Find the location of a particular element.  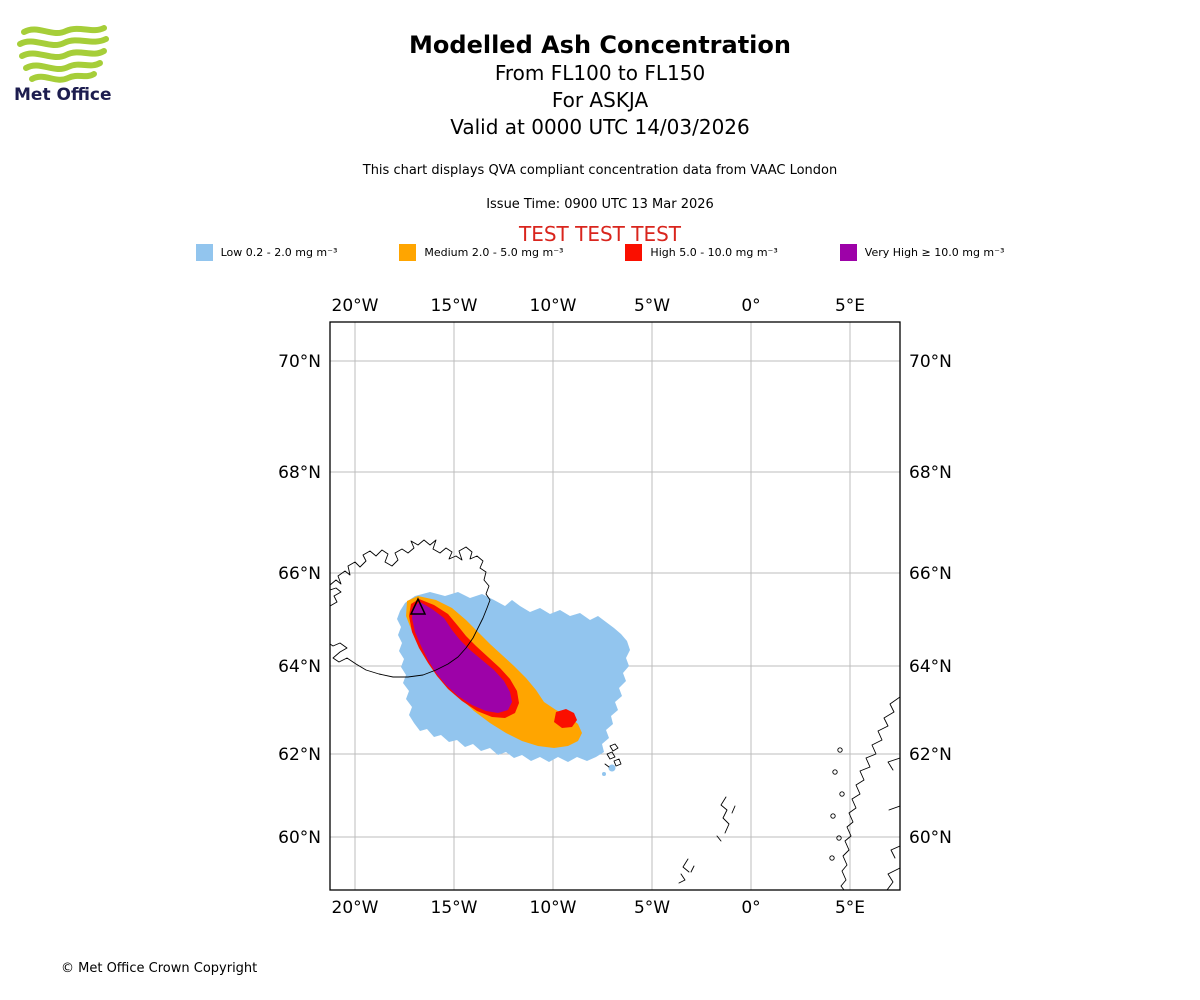

lat-tick-left-60n: 60°N is located at coordinates (299, 838).